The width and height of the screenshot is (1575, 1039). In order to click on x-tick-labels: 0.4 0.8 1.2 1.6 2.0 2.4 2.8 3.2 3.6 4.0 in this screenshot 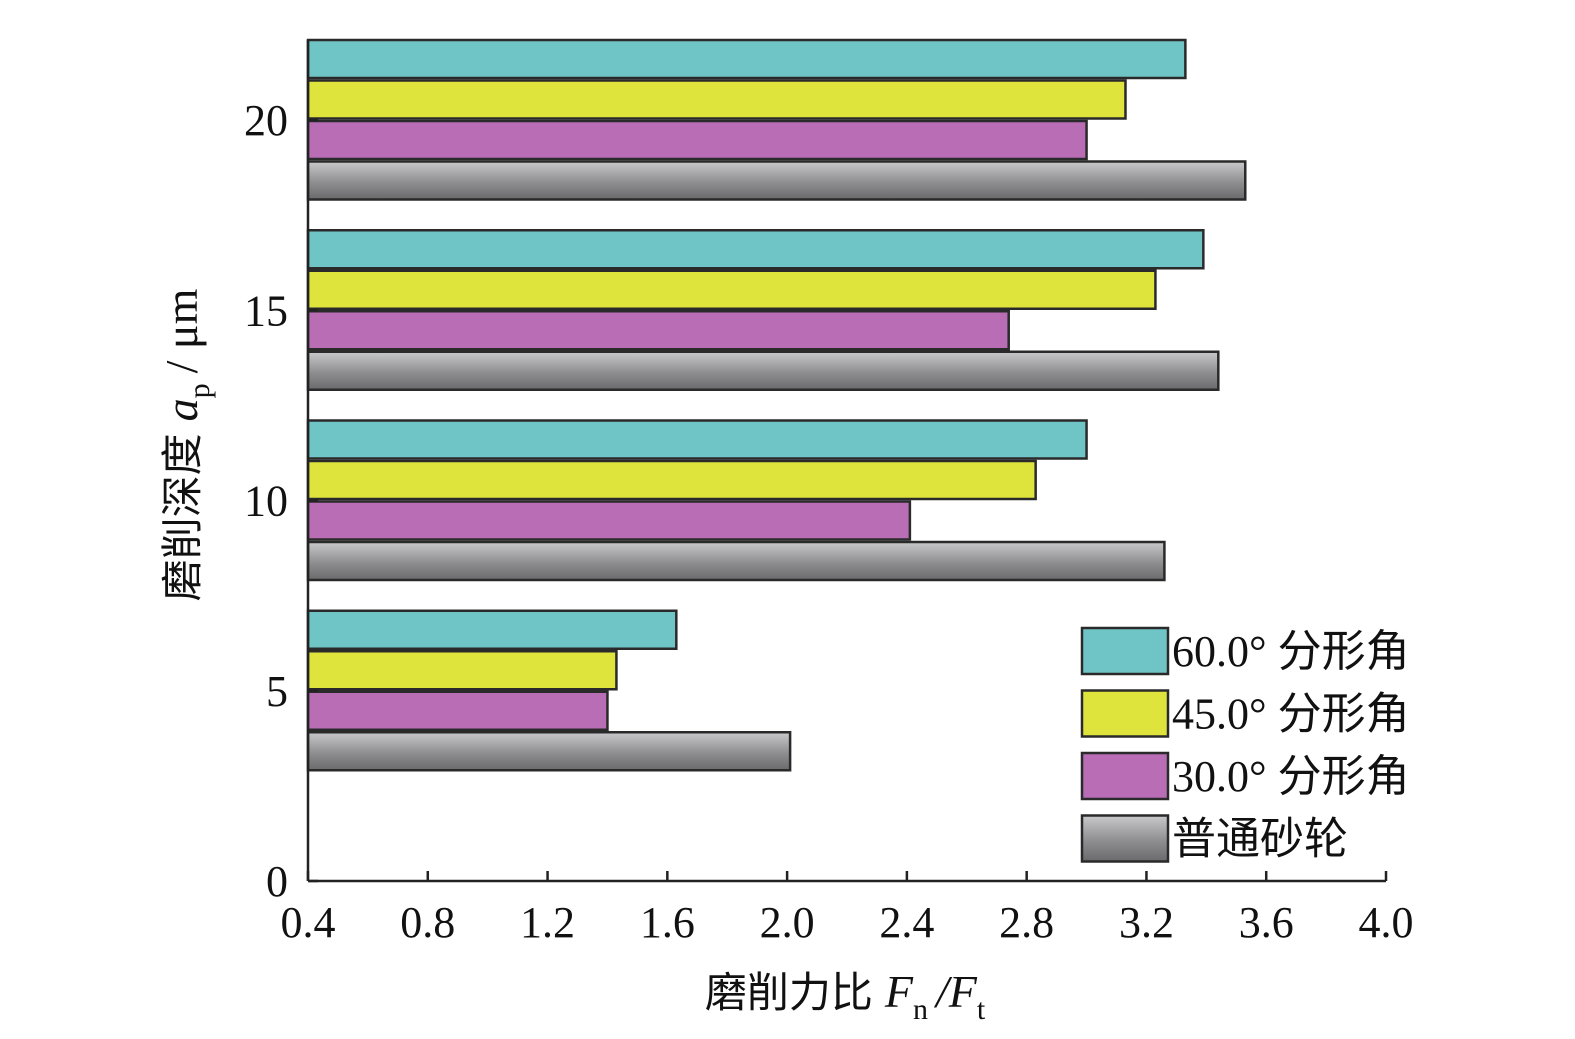, I will do `click(847, 922)`.